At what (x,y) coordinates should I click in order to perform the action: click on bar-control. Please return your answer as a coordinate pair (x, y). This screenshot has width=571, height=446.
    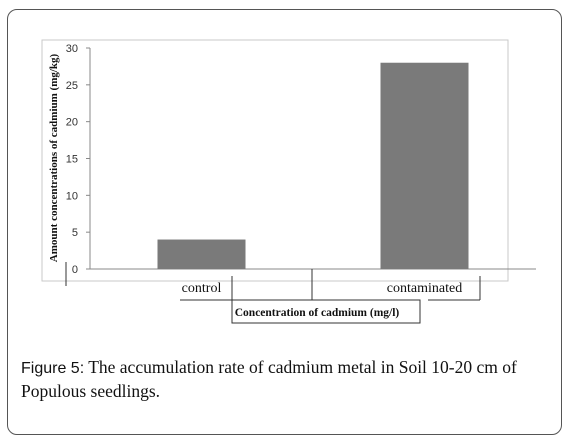
    Looking at the image, I should click on (201, 254).